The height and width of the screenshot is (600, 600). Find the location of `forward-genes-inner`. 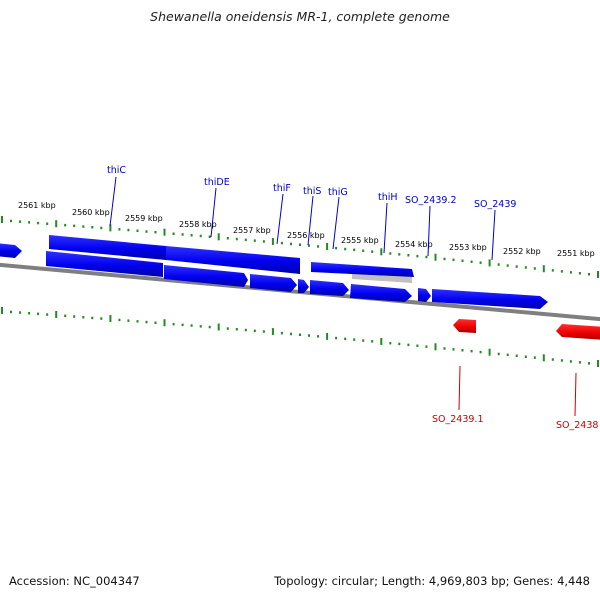

forward-genes-inner is located at coordinates (297, 280).